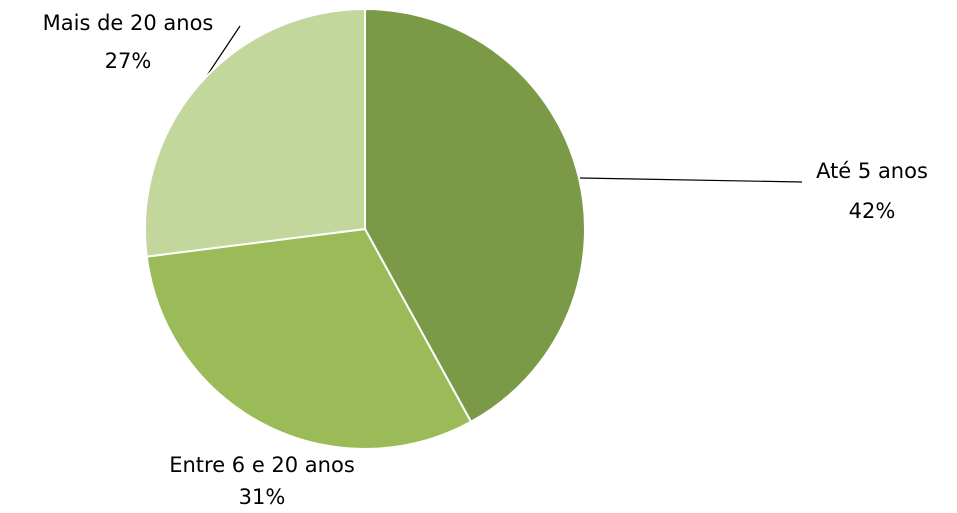  Describe the element at coordinates (872, 171) in the screenshot. I see `slice-label: Até 5 anos` at that location.